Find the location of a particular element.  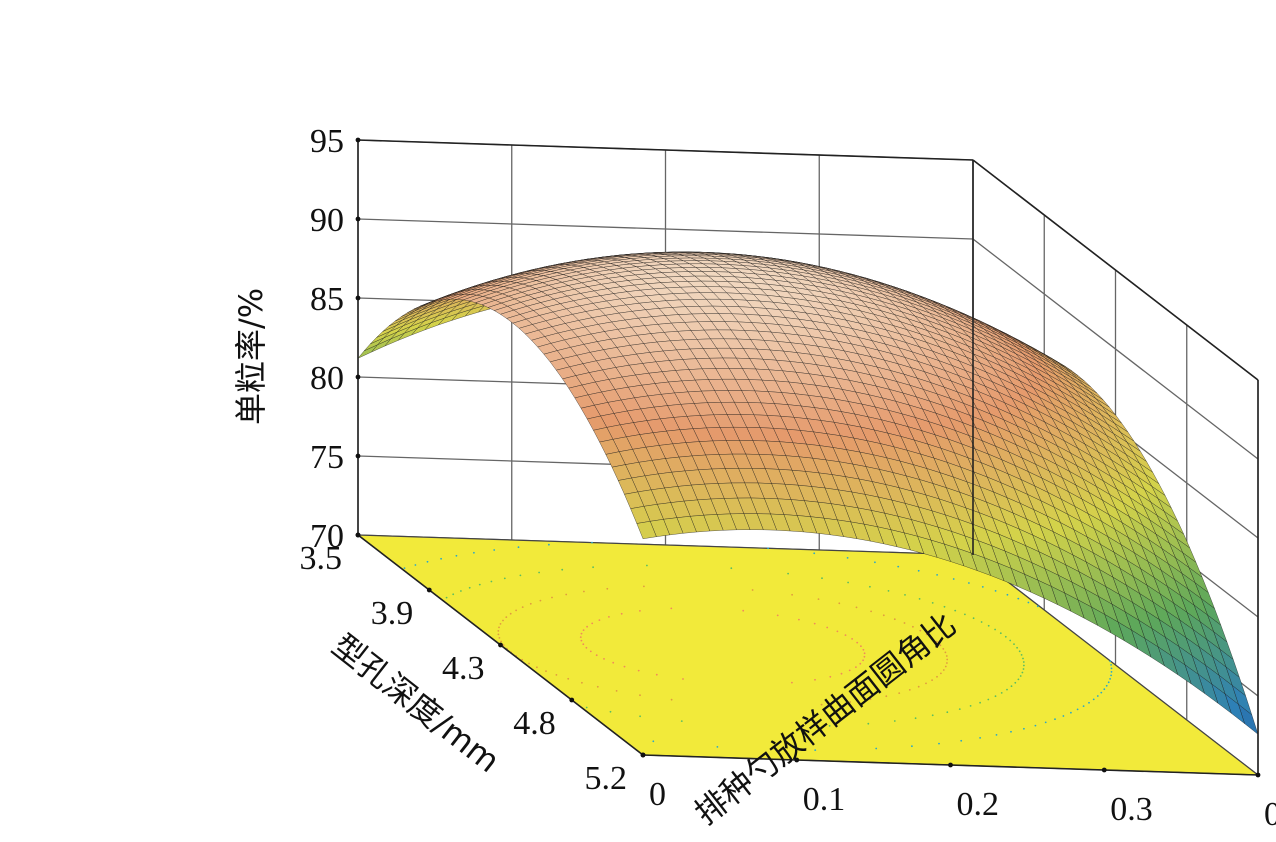

x-tick is located at coordinates (429, 590).